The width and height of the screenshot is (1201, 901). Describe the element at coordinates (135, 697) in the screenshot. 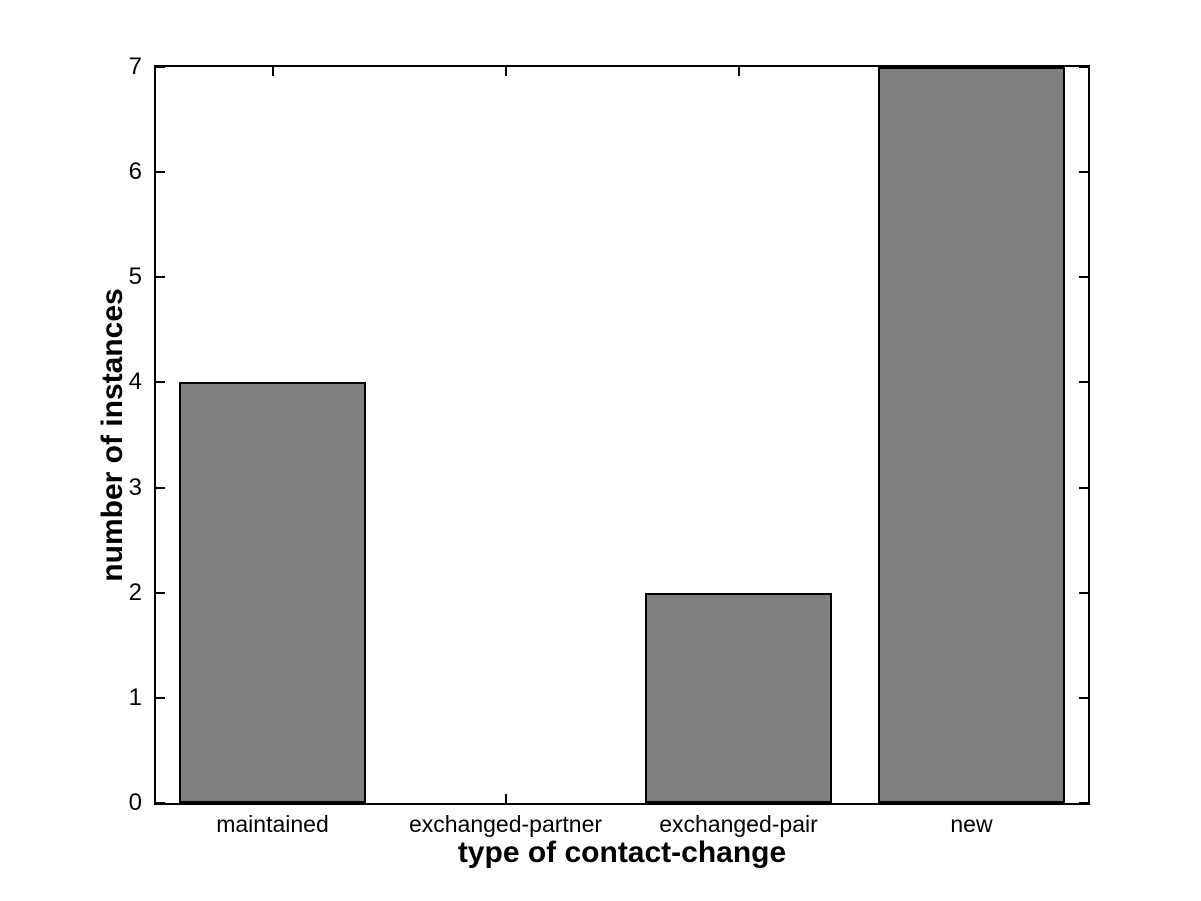

I see `y-tick-label: 1` at that location.